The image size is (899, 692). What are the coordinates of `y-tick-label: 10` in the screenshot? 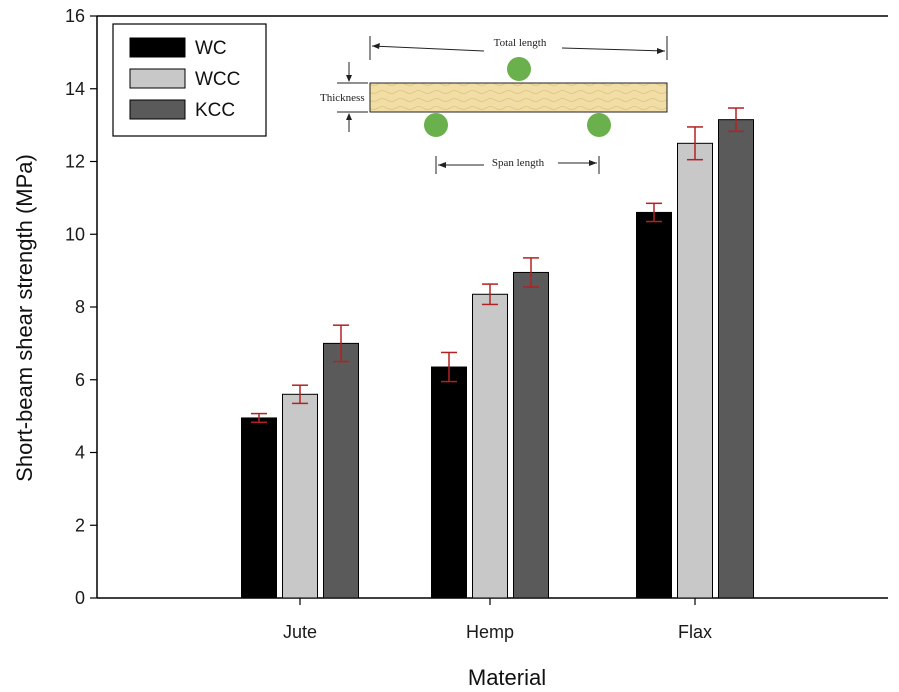 It's located at (75, 234).